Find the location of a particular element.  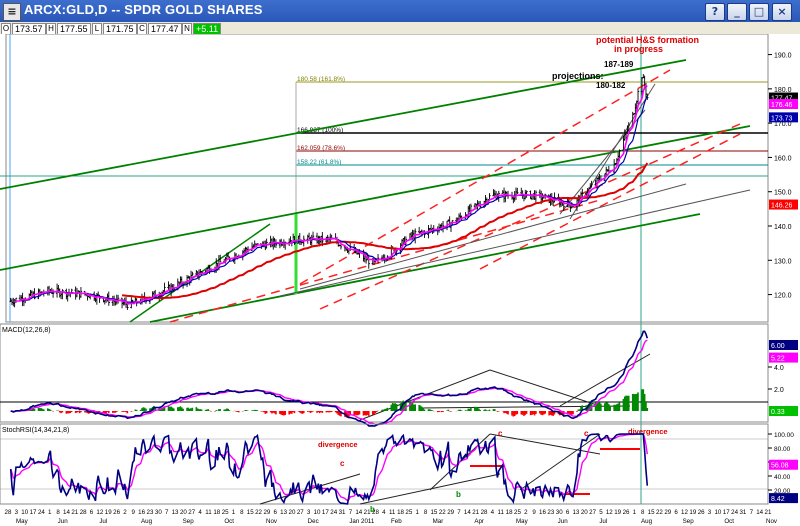

stoch-flag-label: 8.42 is located at coordinates (778, 499).